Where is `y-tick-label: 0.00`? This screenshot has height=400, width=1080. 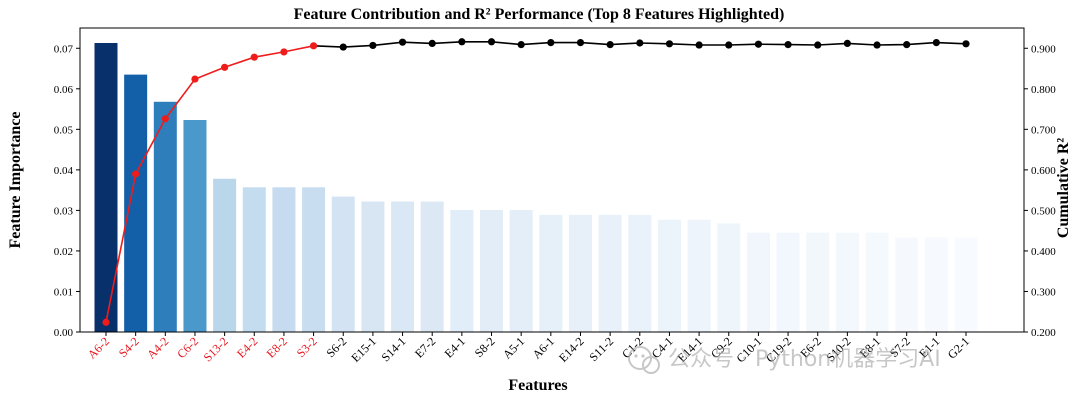
y-tick-label: 0.00 is located at coordinates (64, 333).